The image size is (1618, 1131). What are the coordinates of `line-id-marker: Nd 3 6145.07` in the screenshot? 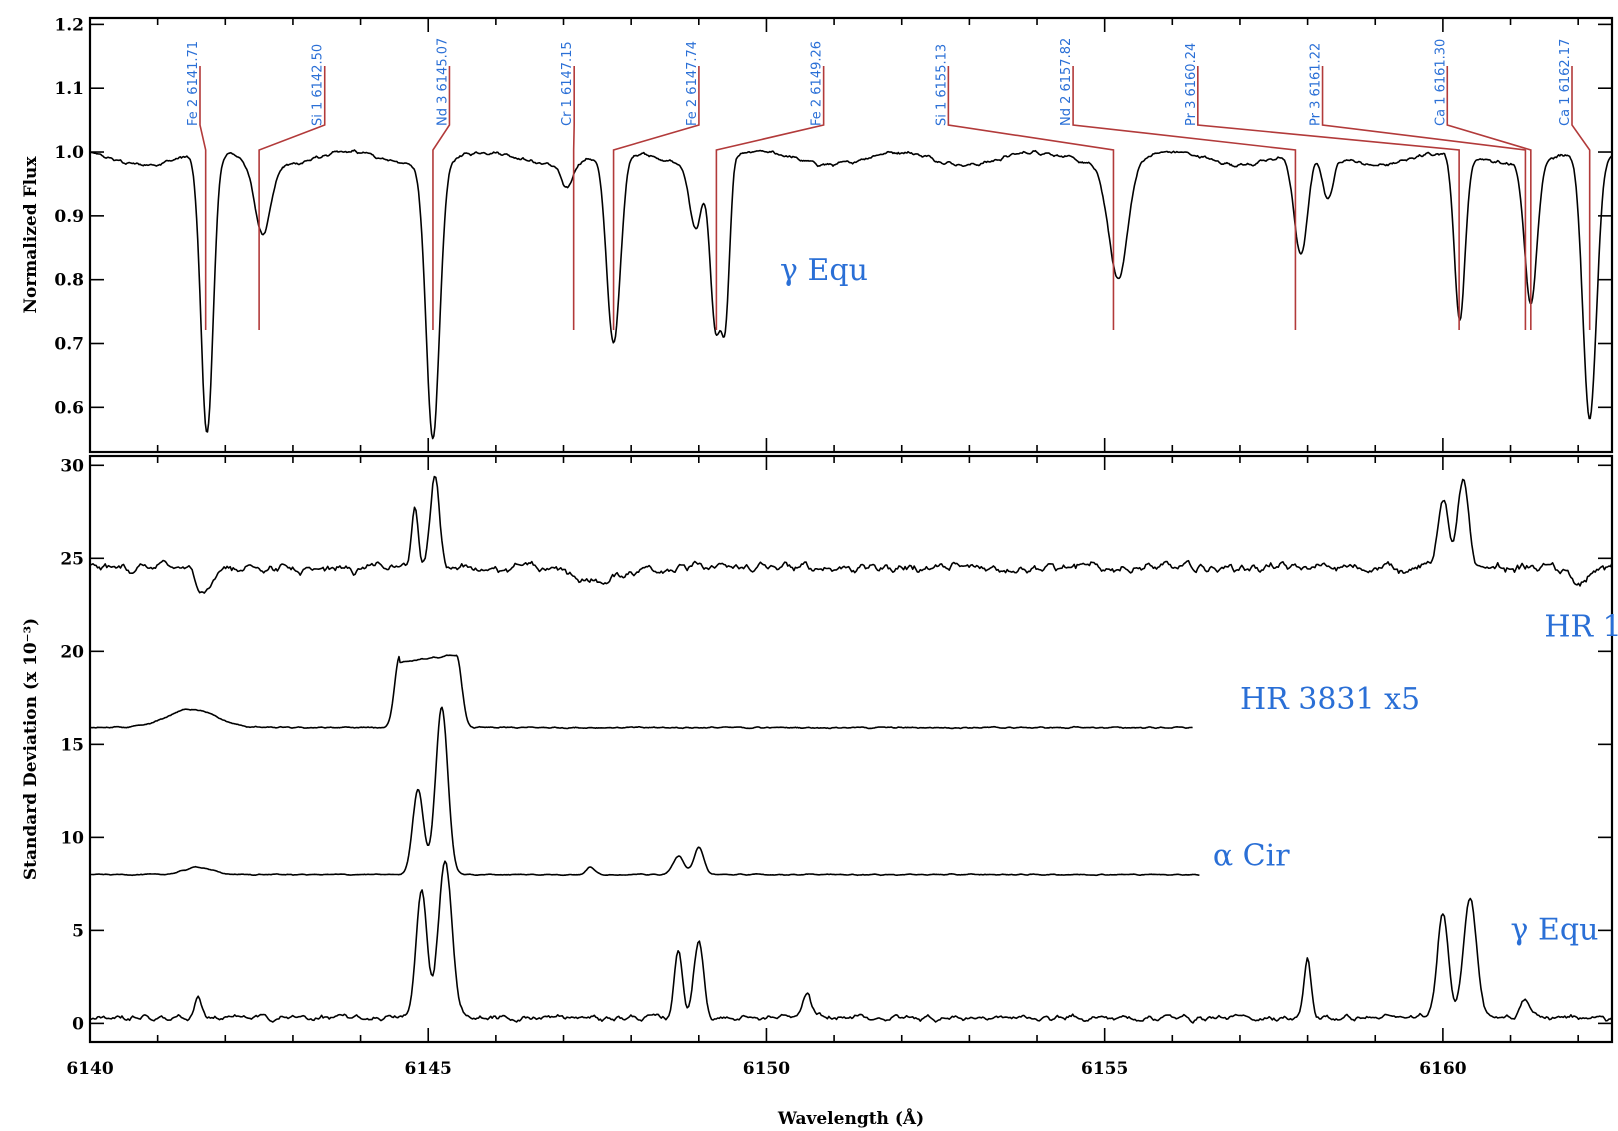 It's located at (441, 184).